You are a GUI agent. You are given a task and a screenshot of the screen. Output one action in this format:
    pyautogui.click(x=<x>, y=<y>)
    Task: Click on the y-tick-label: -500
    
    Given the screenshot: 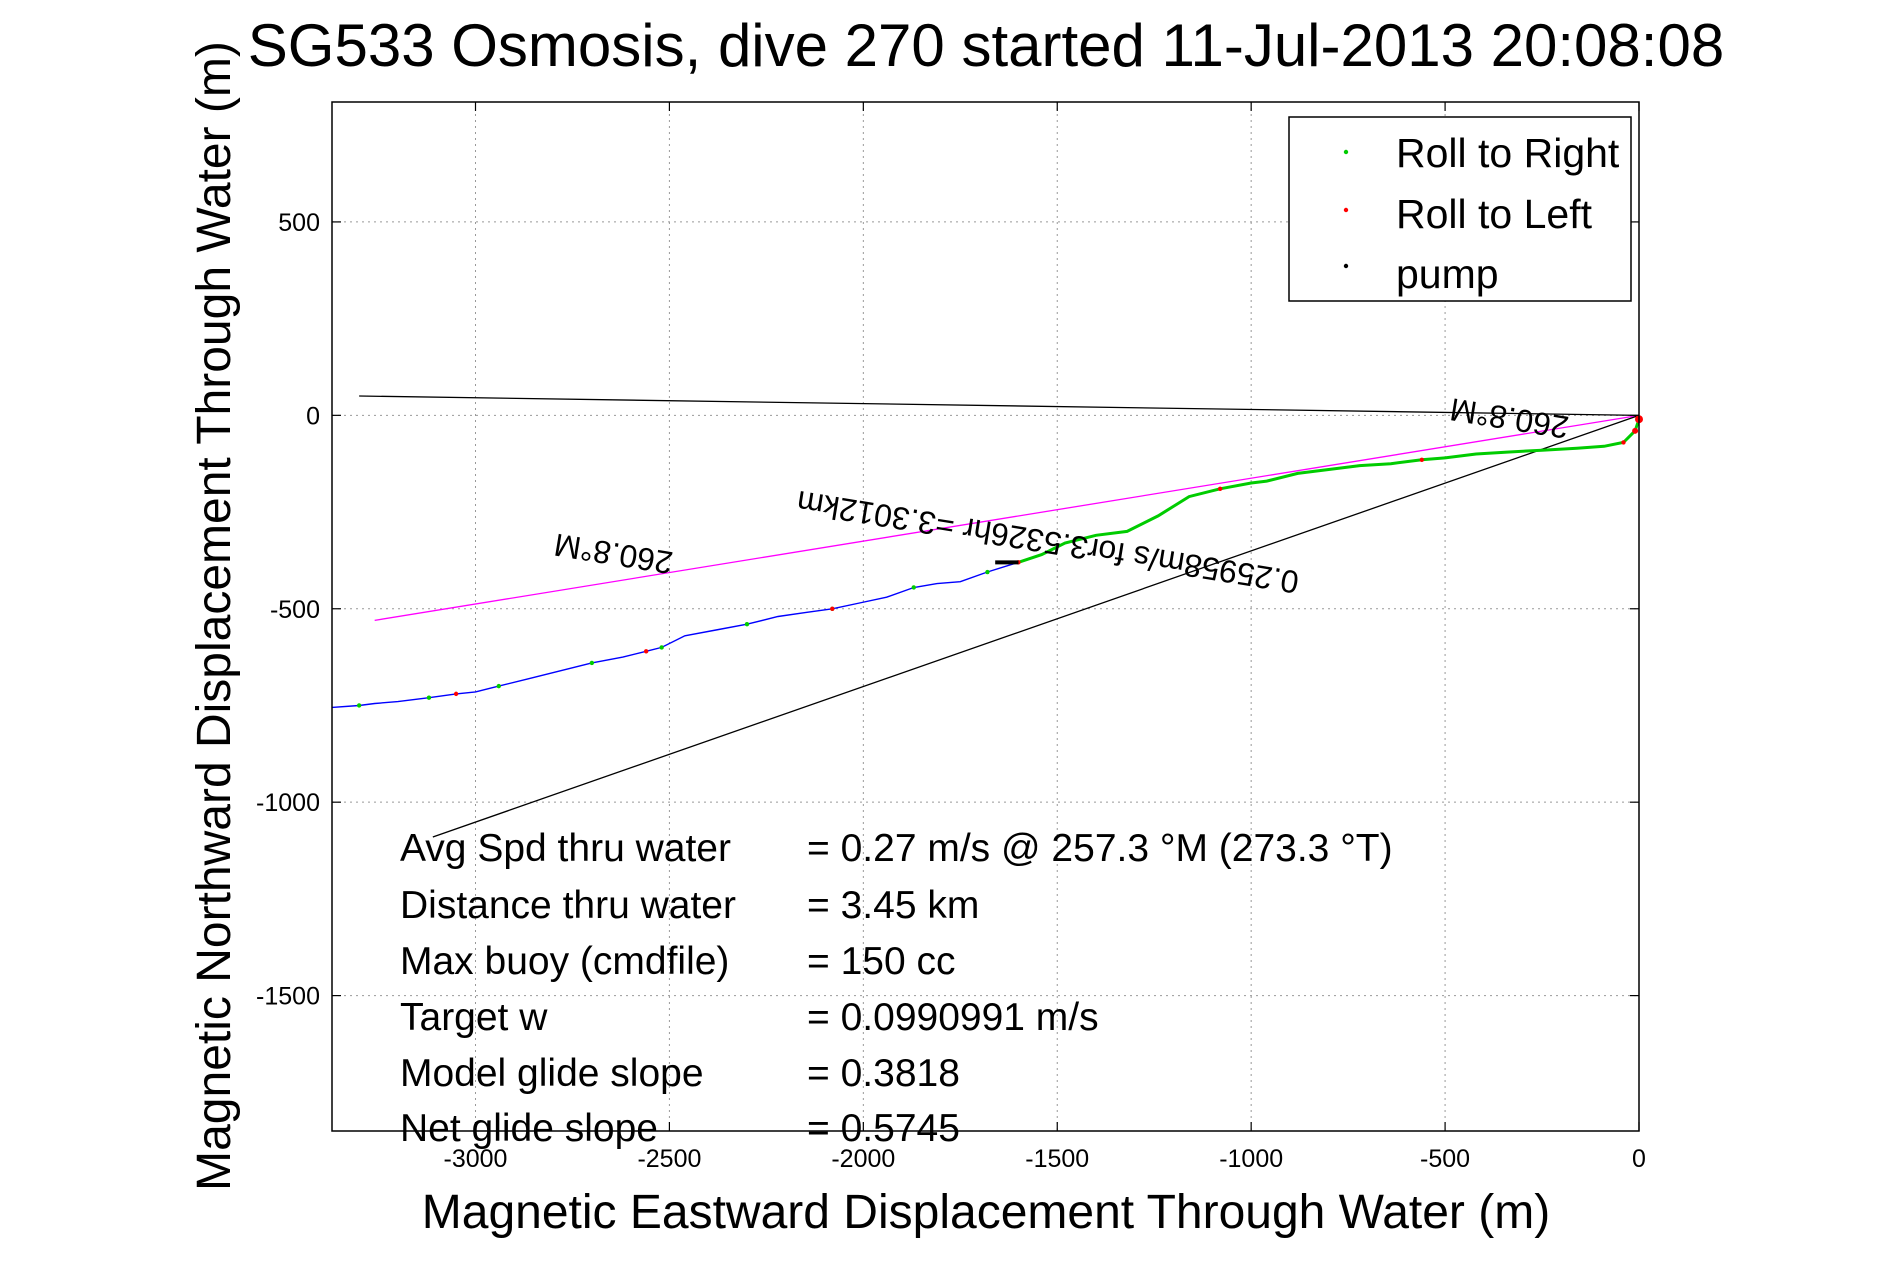 What is the action you would take?
    pyautogui.click(x=295, y=610)
    